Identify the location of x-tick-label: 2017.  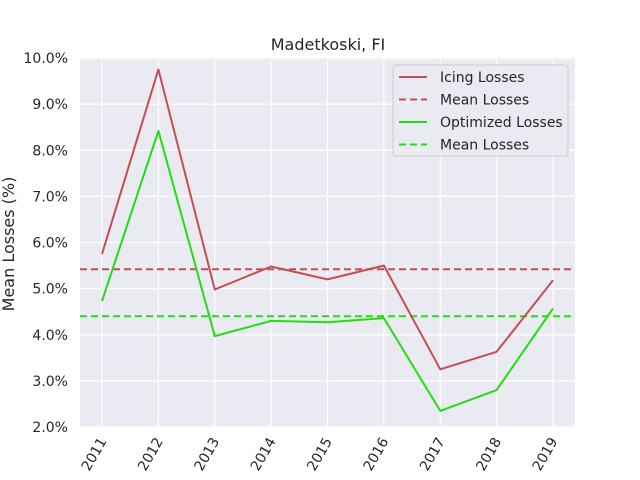
(433, 454).